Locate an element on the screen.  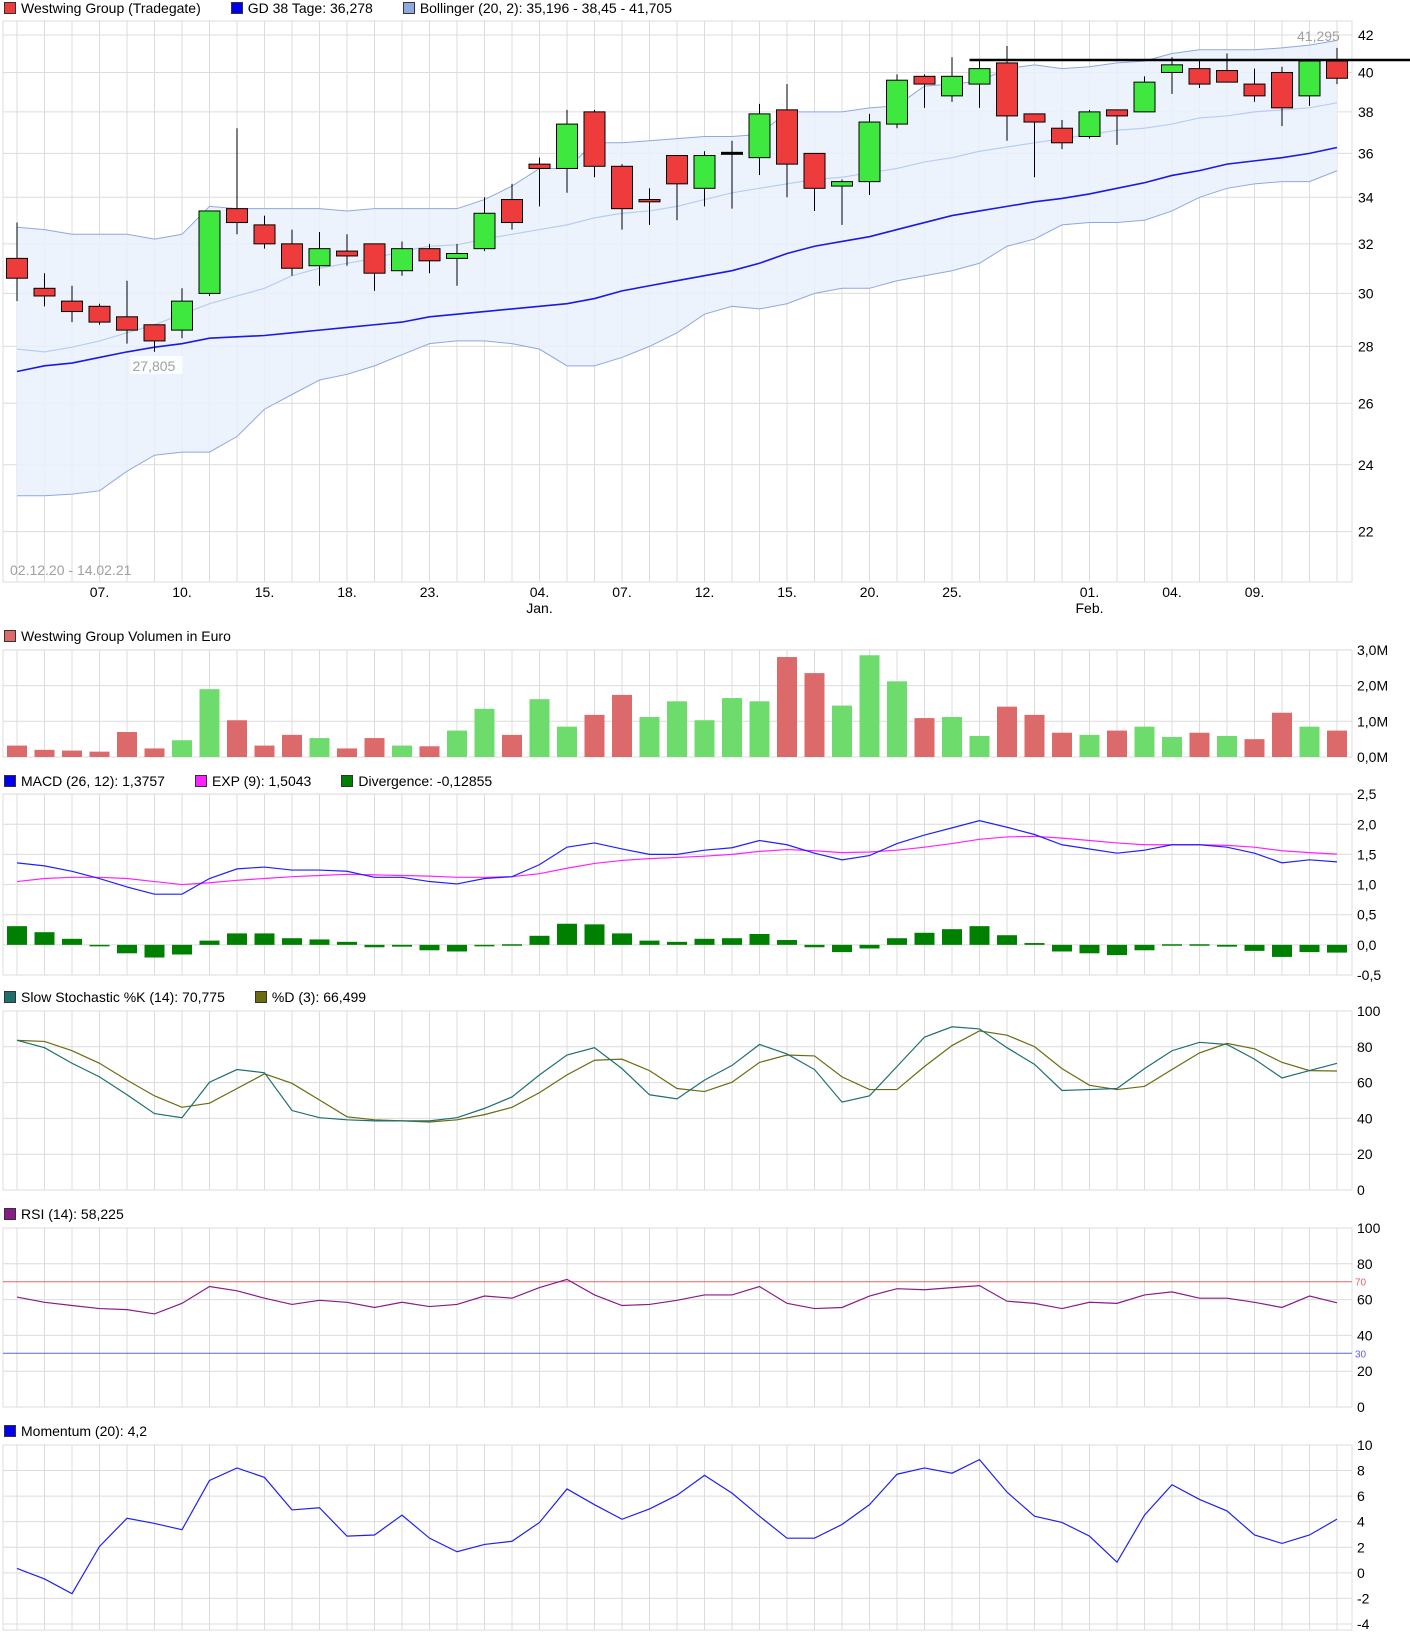
x-axis-tick: 04. is located at coordinates (539, 592).